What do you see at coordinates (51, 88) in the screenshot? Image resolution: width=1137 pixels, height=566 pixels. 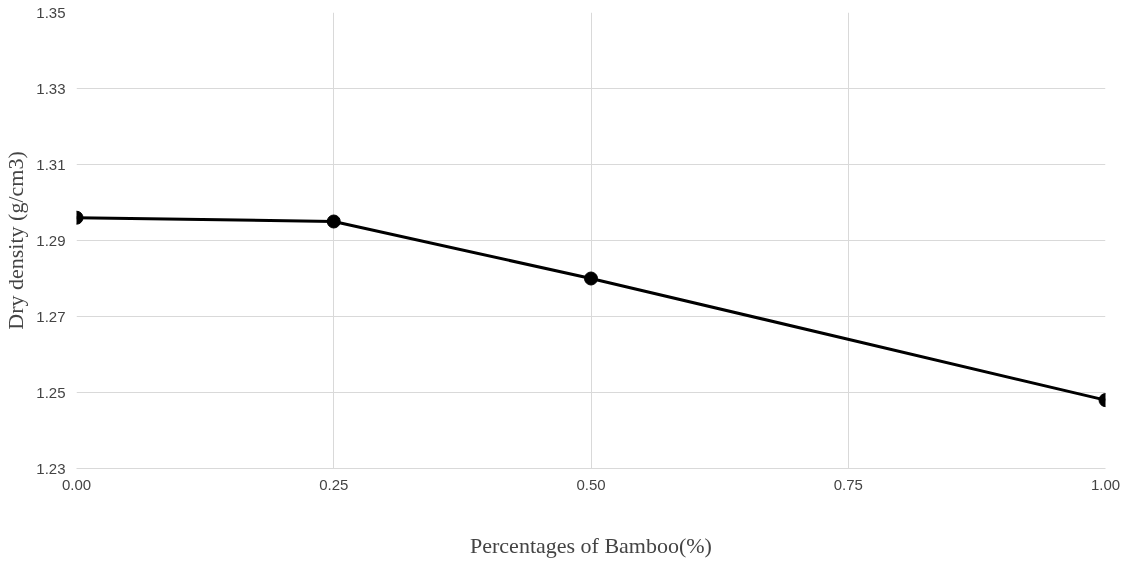 I see `y-tick-label: 1.33` at bounding box center [51, 88].